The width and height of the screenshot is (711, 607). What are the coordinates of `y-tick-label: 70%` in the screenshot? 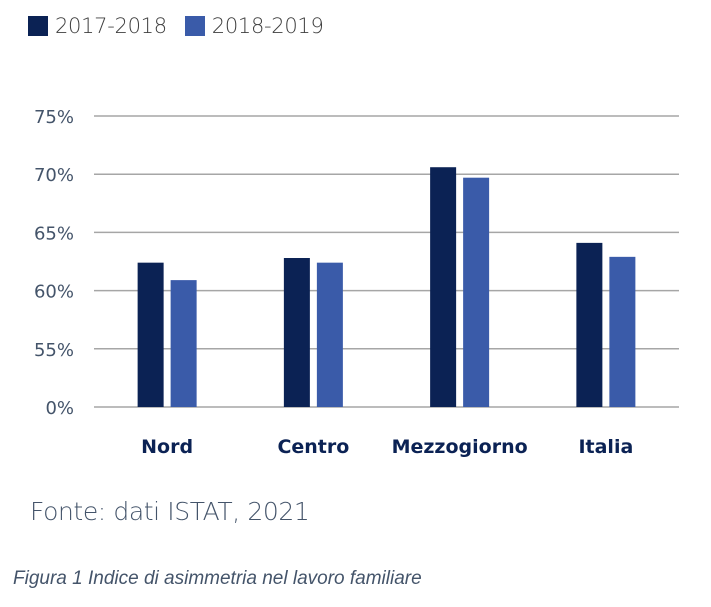 It's located at (54, 175).